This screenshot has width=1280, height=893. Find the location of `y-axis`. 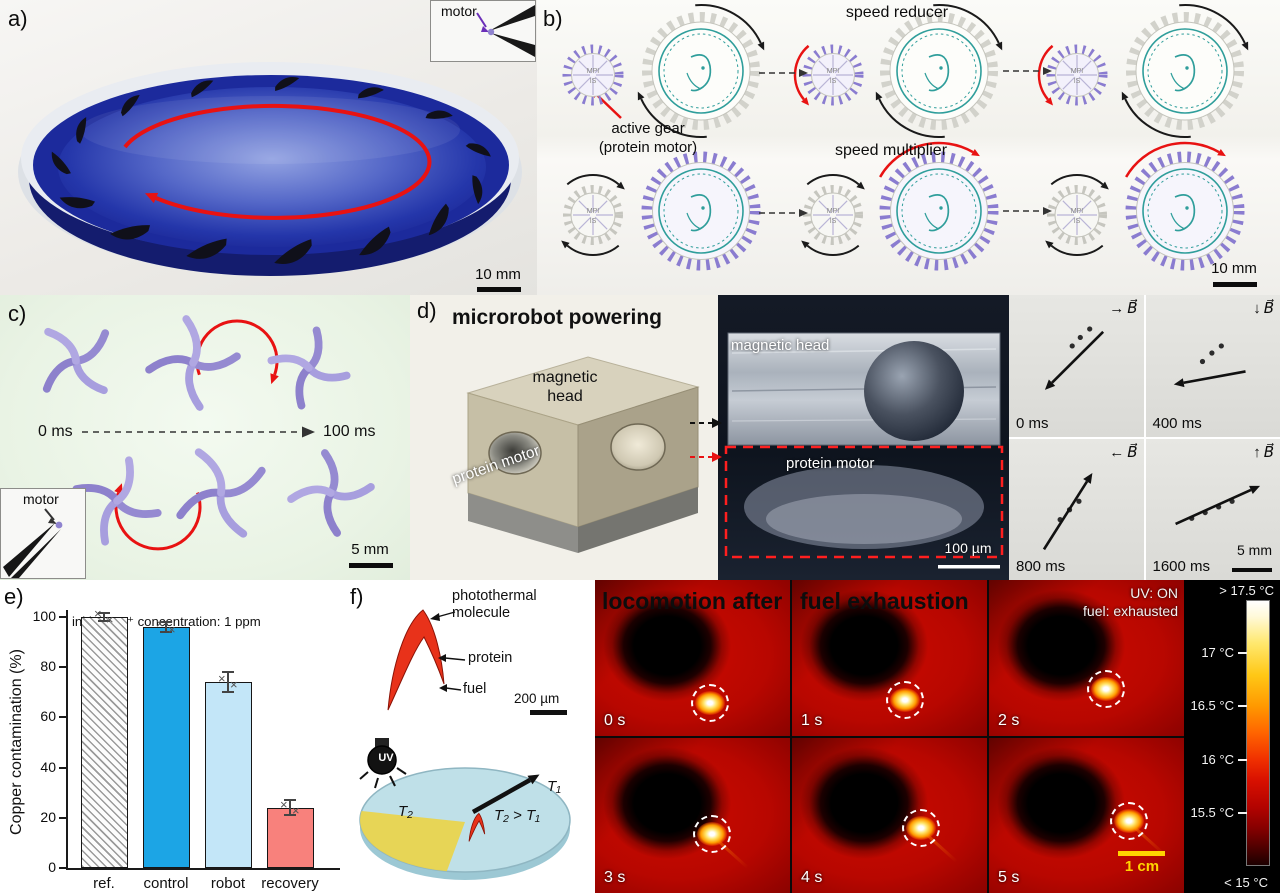

y-axis is located at coordinates (67, 740).